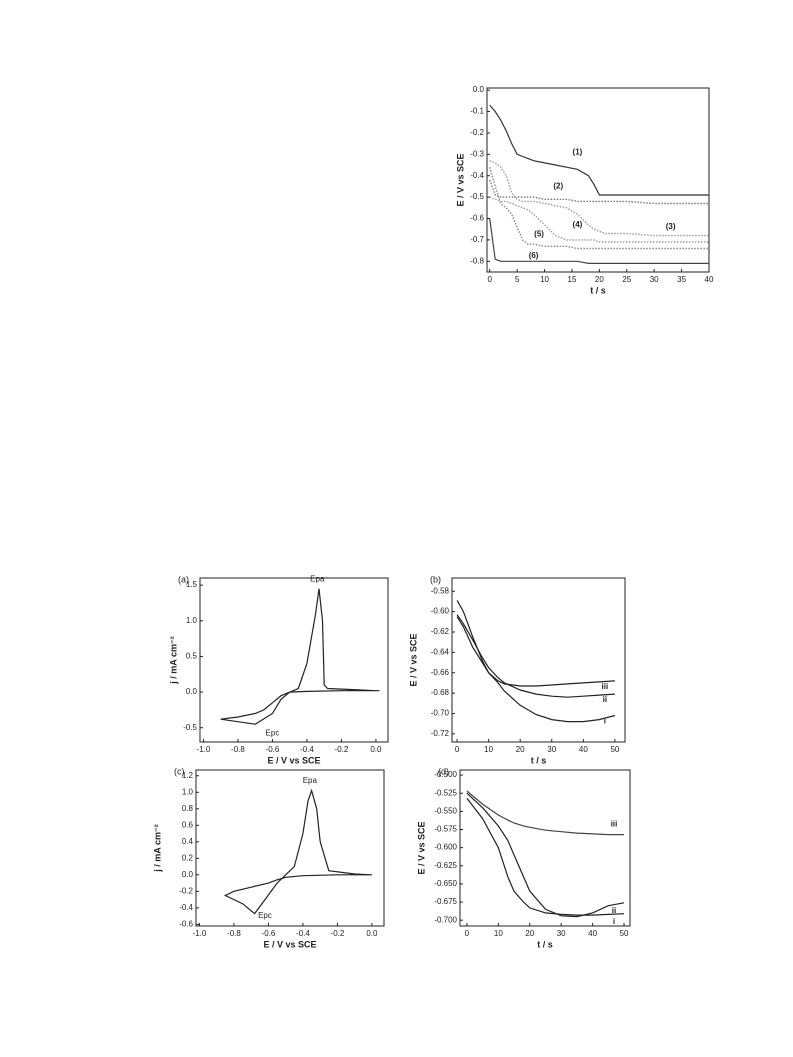 This screenshot has height=1057, width=793. Describe the element at coordinates (440, 590) in the screenshot. I see `y-tick-label: -0.58` at that location.